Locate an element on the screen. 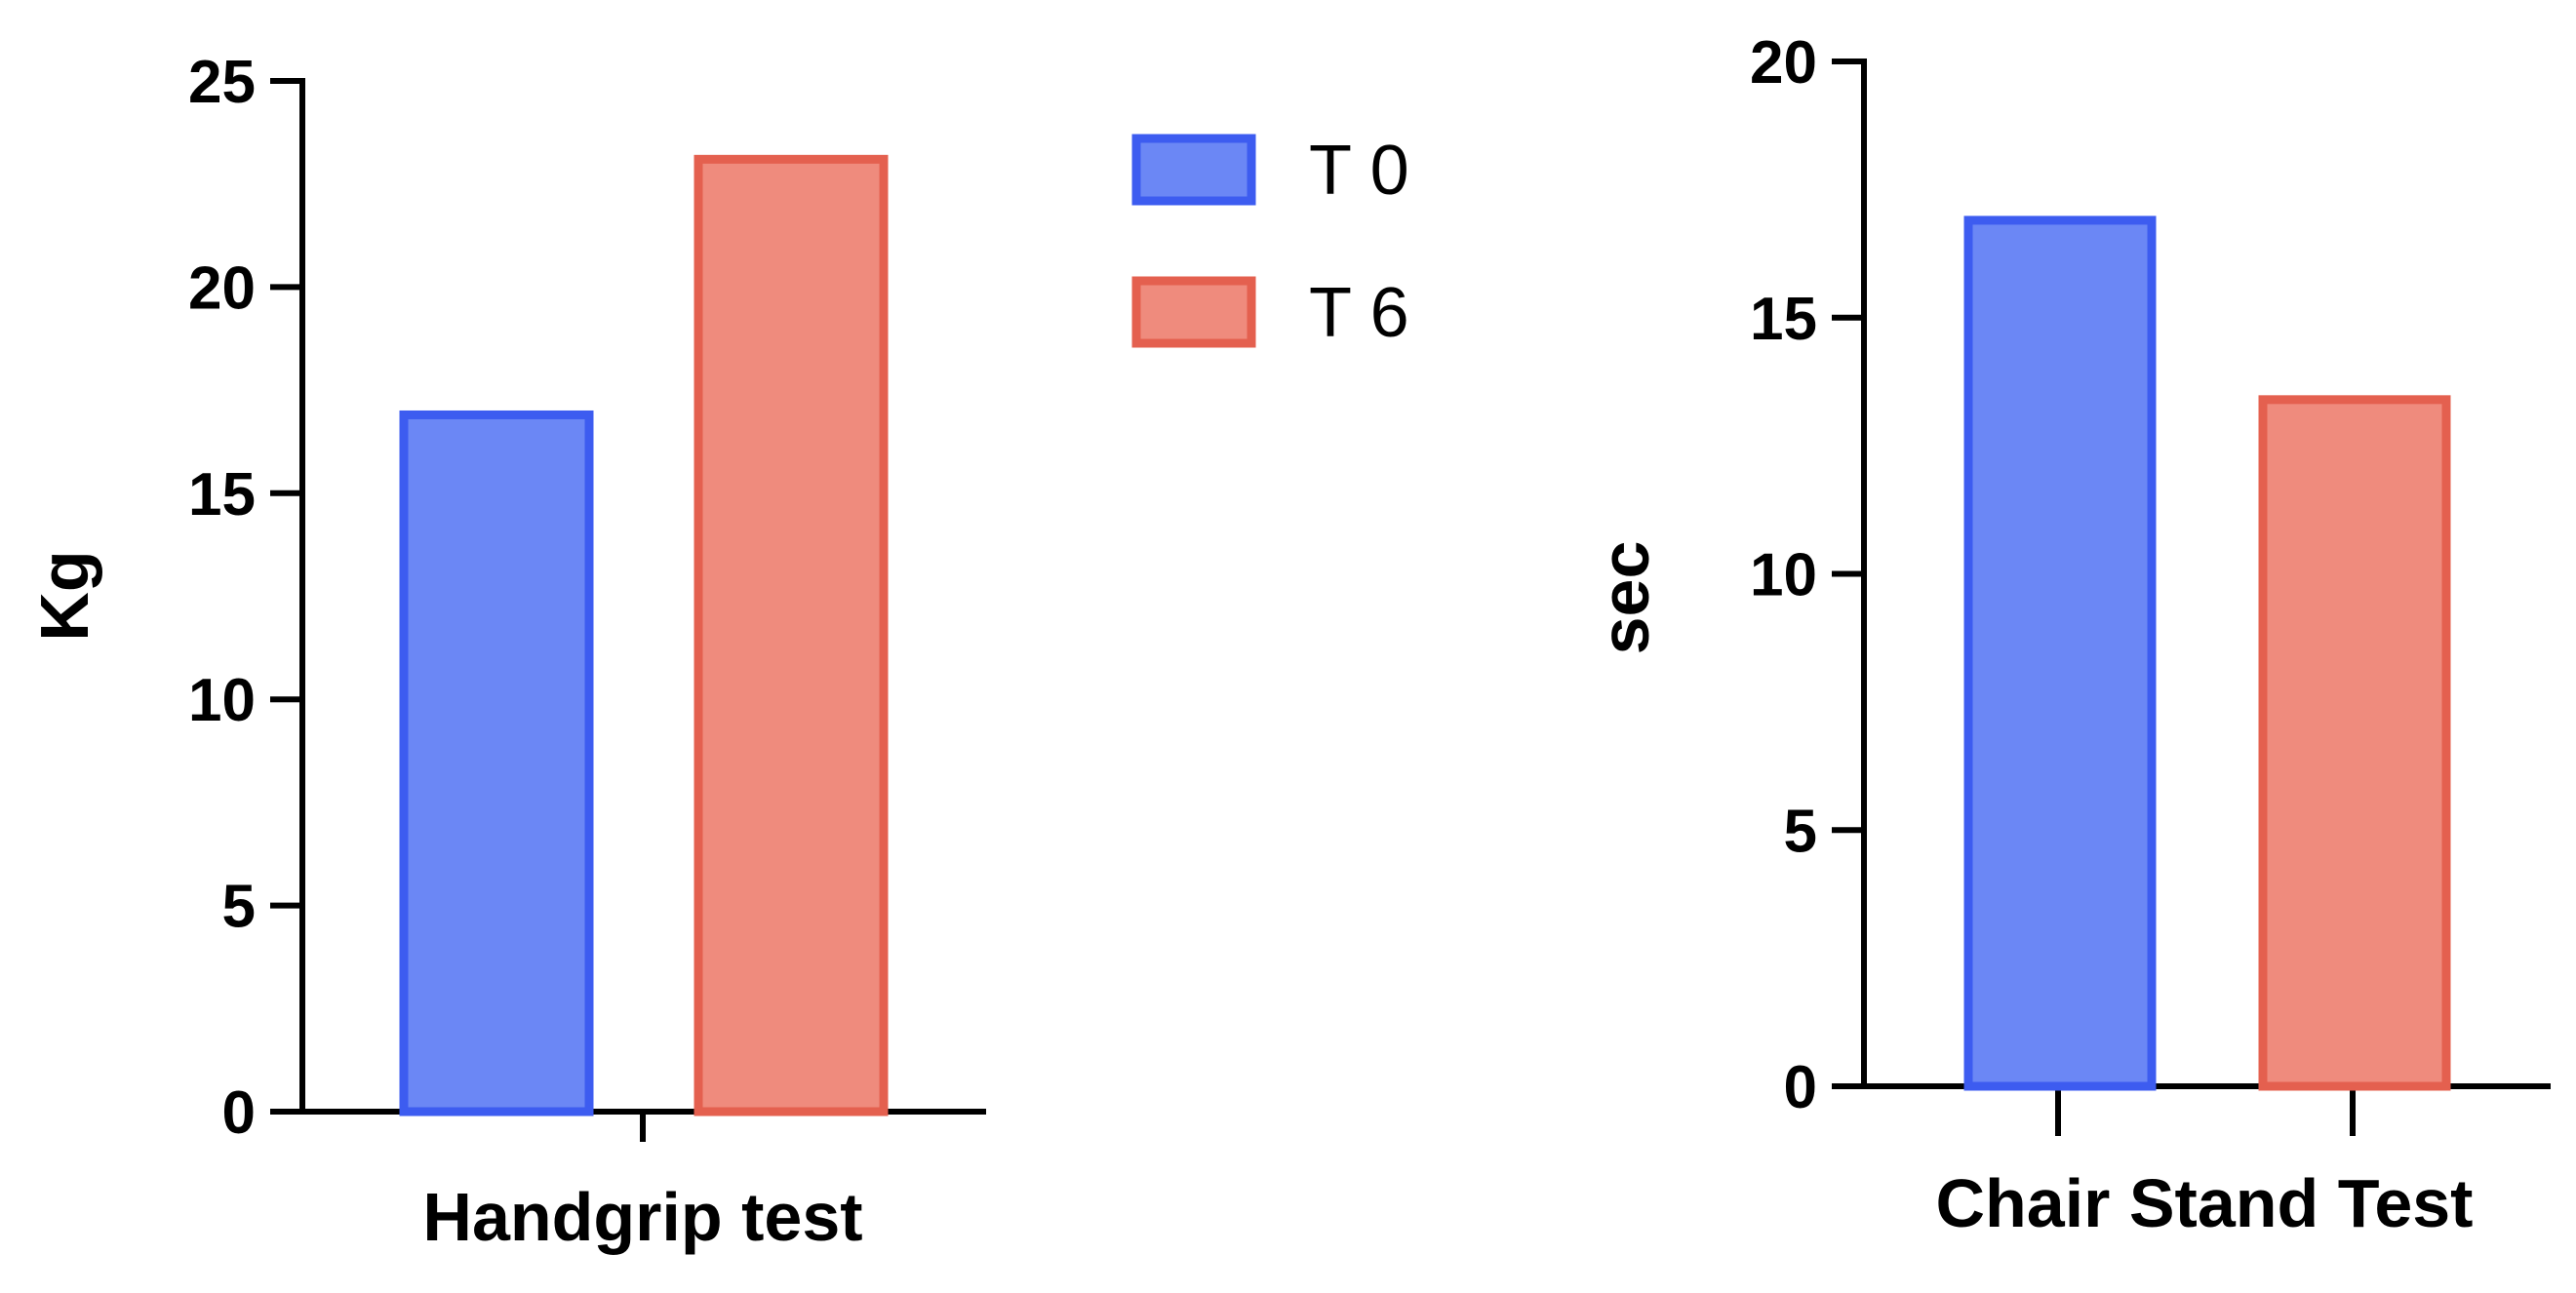  chair-stand-y-tick-label: 10 is located at coordinates (1783, 575).